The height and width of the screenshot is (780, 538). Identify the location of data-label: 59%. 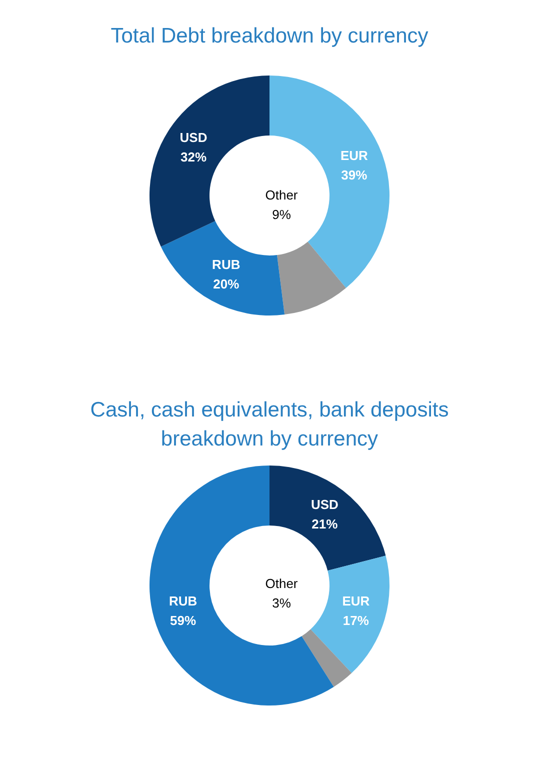
(183, 620).